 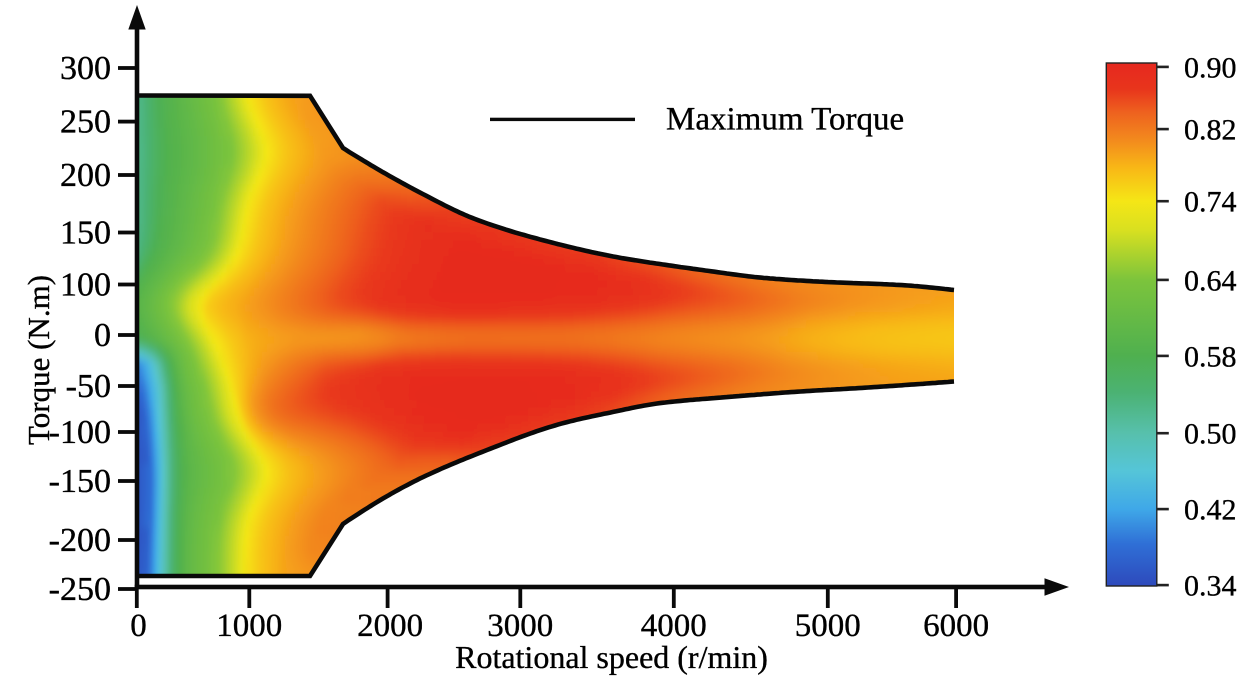 What do you see at coordinates (1210, 356) in the screenshot?
I see `svg-text: 0.58` at bounding box center [1210, 356].